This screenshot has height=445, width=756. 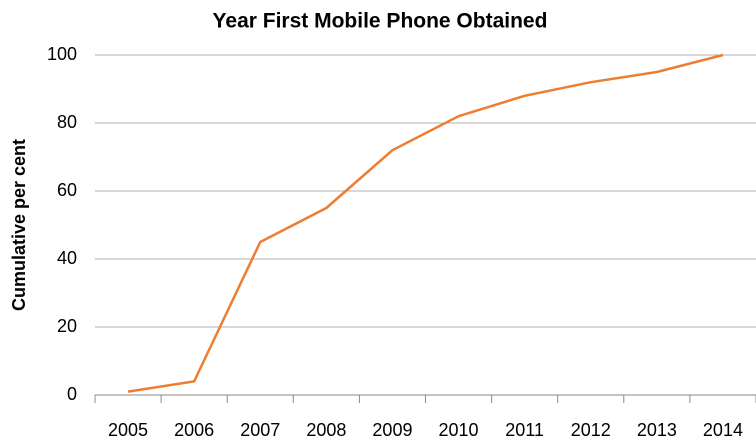 What do you see at coordinates (459, 430) in the screenshot?
I see `x-tick-label: 2010` at bounding box center [459, 430].